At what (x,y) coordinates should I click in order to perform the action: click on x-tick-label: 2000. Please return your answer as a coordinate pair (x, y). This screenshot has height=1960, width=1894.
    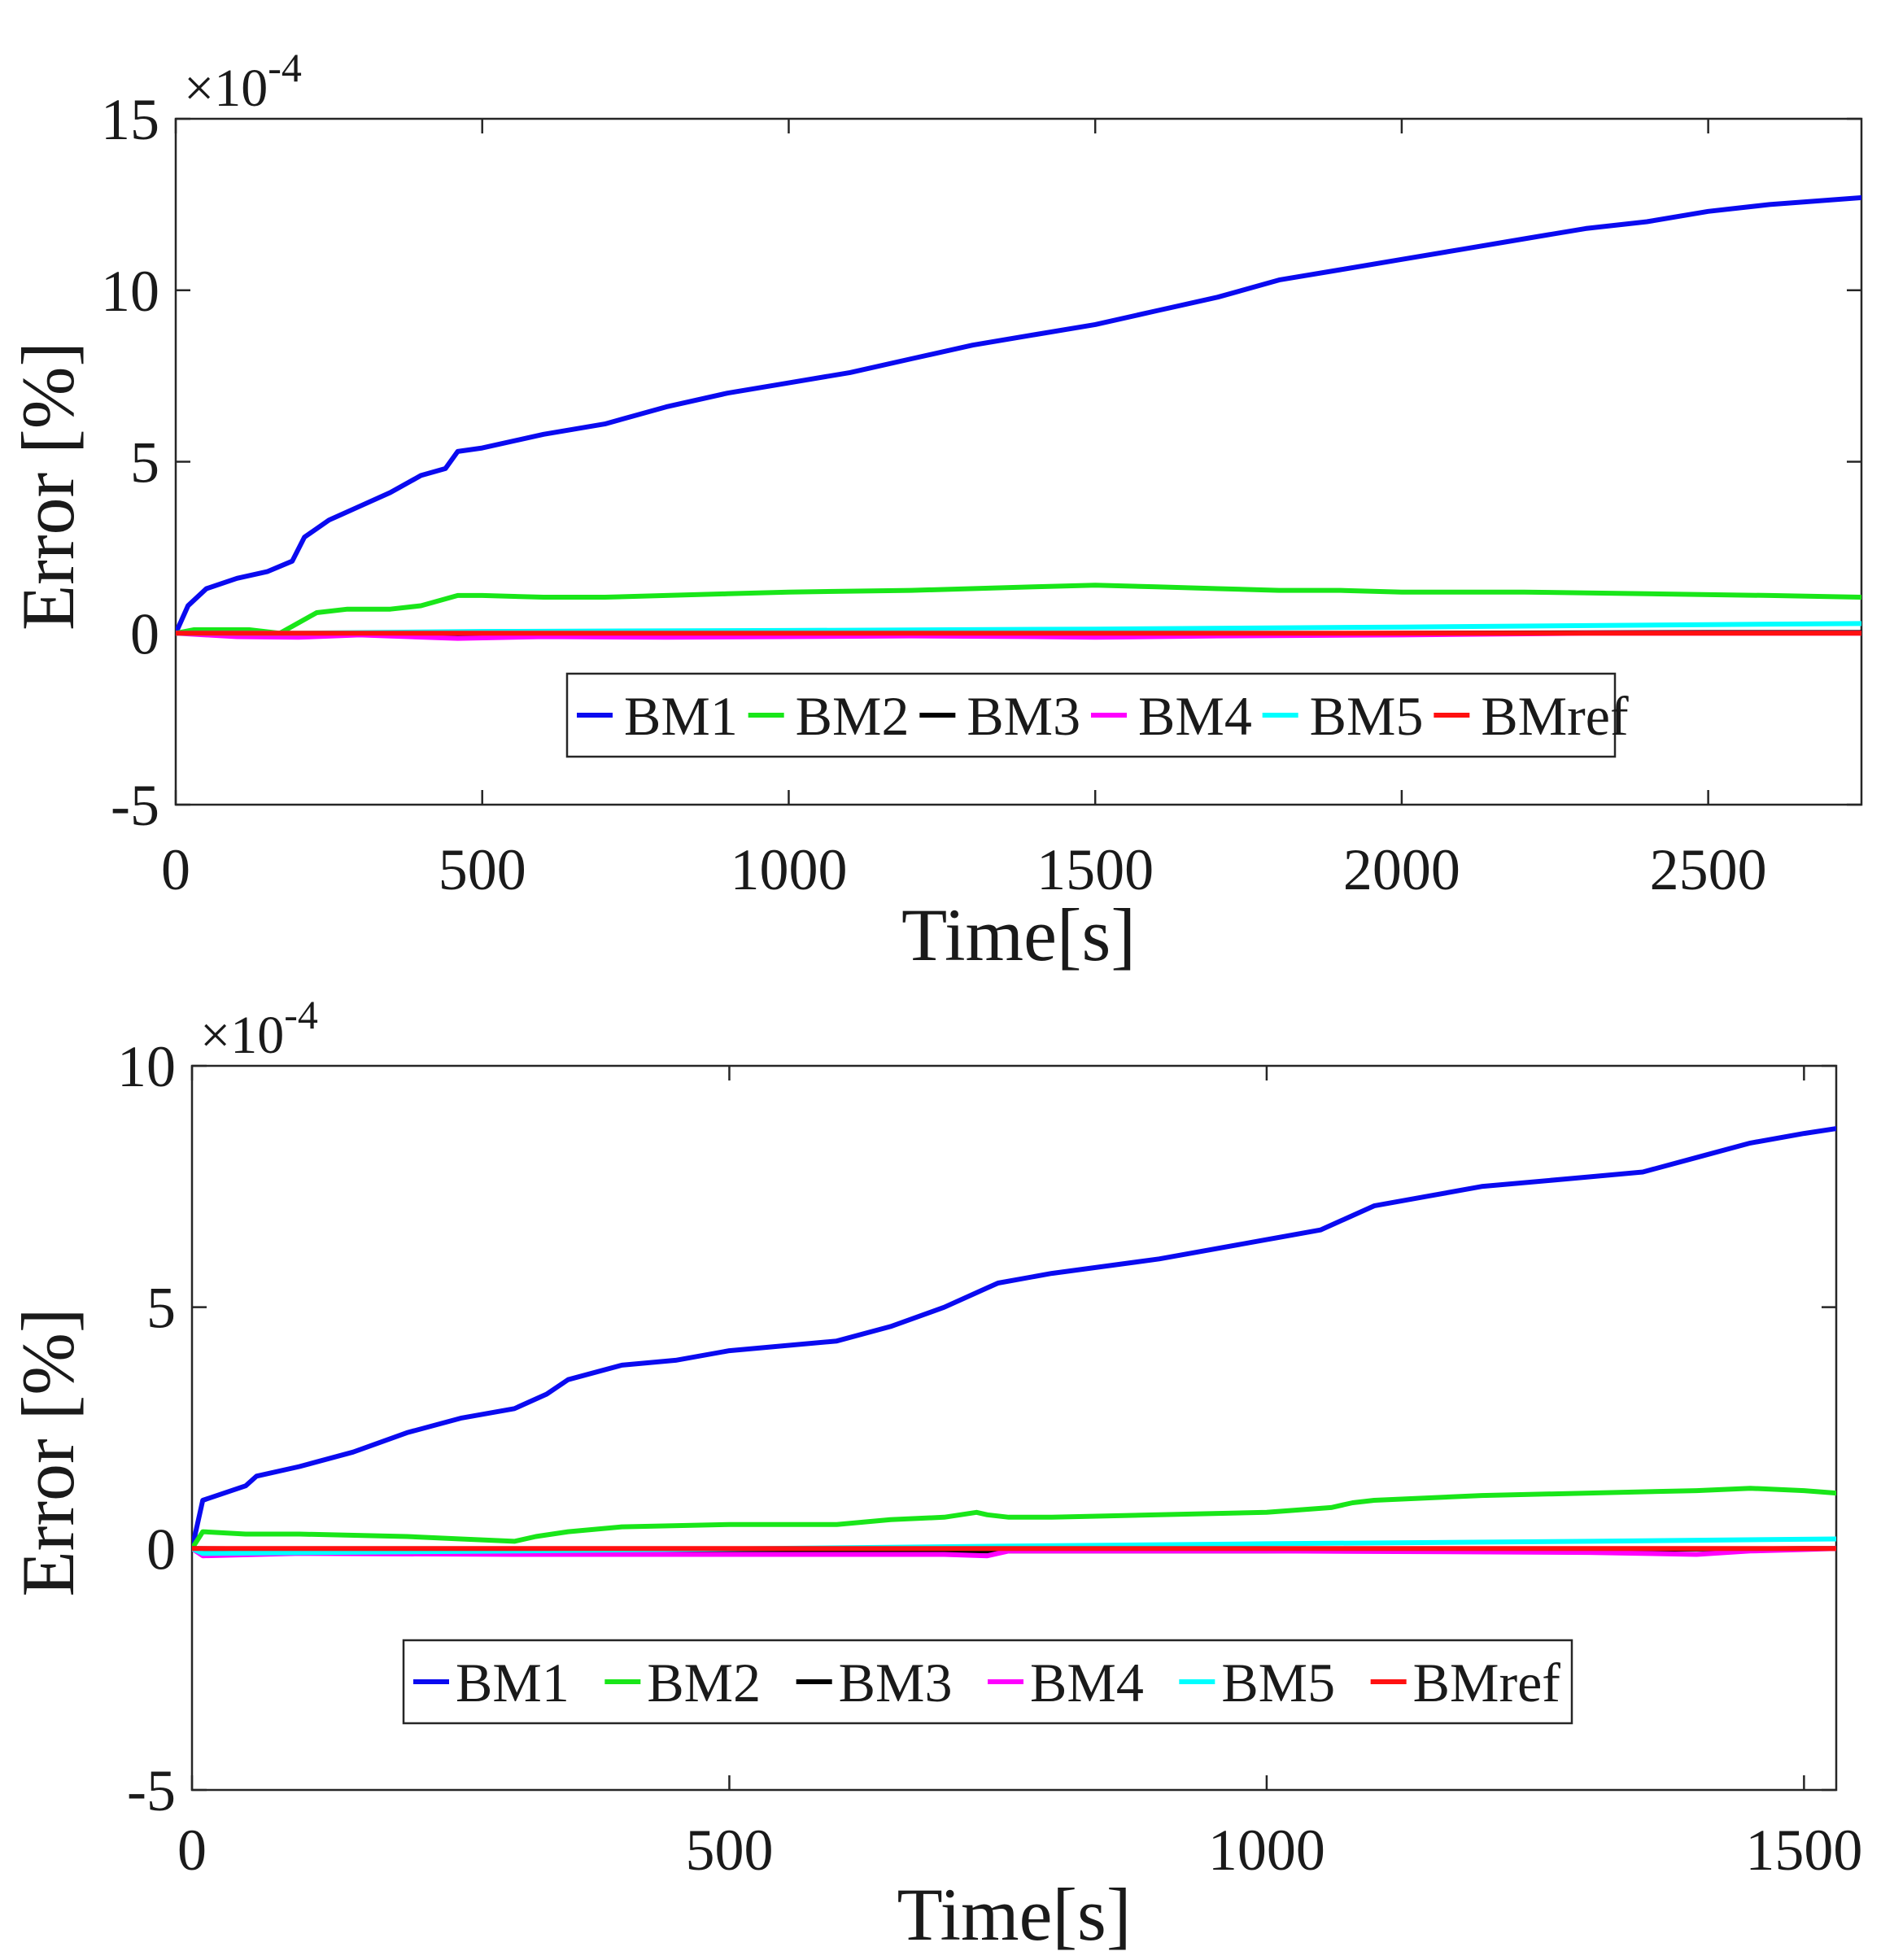
    Looking at the image, I should click on (1401, 869).